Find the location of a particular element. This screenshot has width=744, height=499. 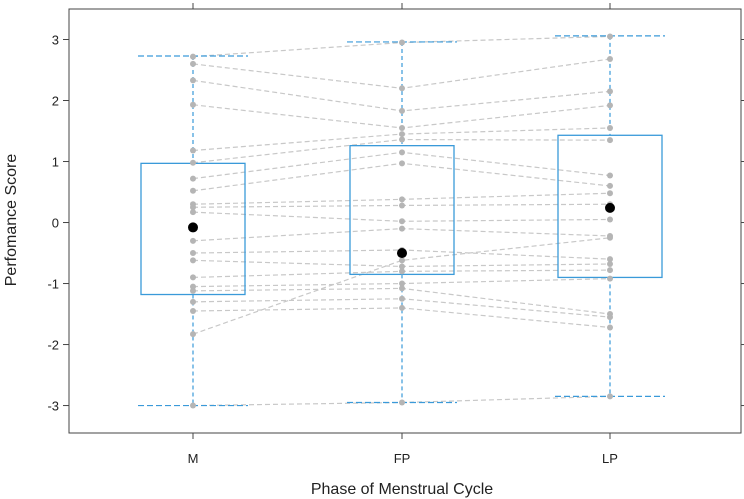

y-tick-label: 1 is located at coordinates (55, 162).